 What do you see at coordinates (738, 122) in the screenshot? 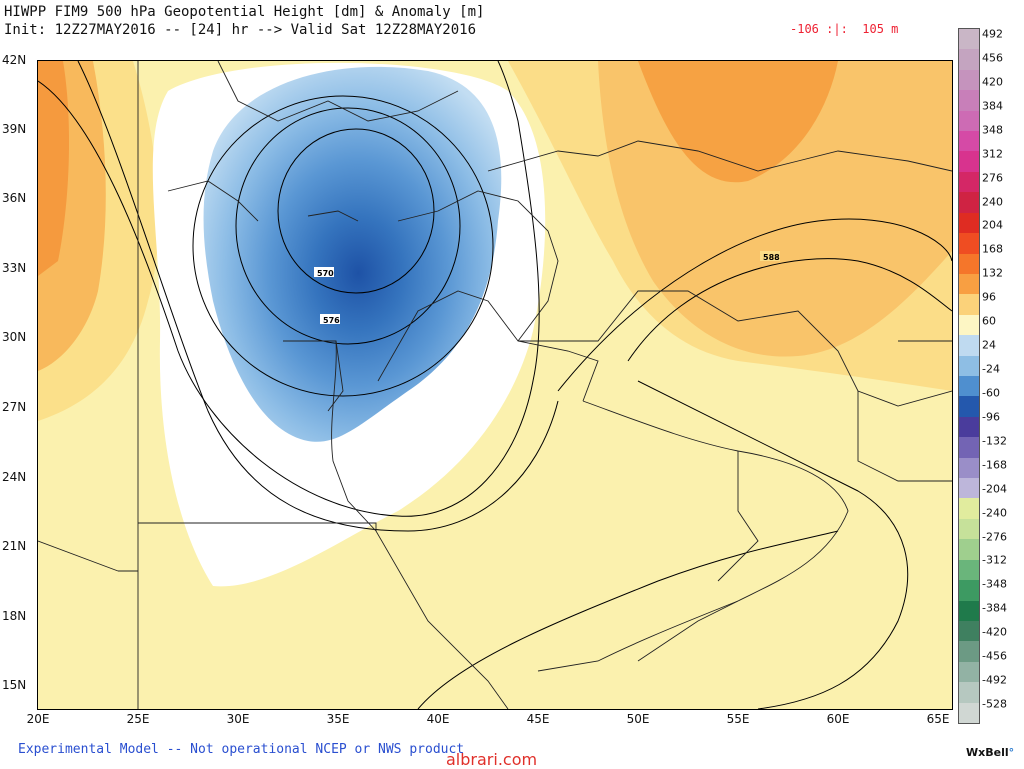
I see `warm-anomaly-east-core` at bounding box center [738, 122].